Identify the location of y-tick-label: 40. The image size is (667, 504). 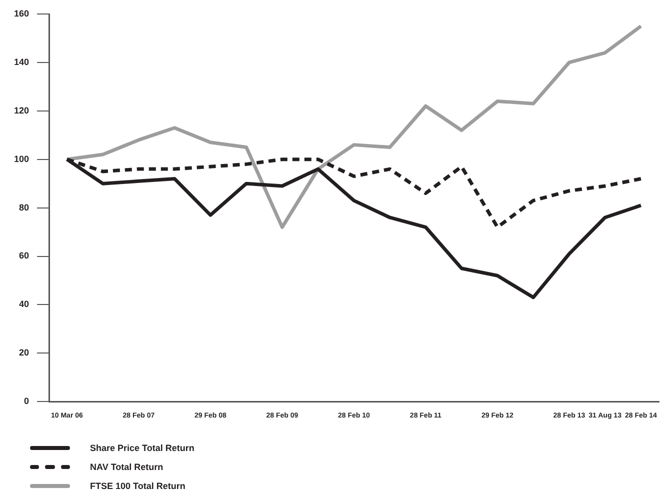
(24, 304).